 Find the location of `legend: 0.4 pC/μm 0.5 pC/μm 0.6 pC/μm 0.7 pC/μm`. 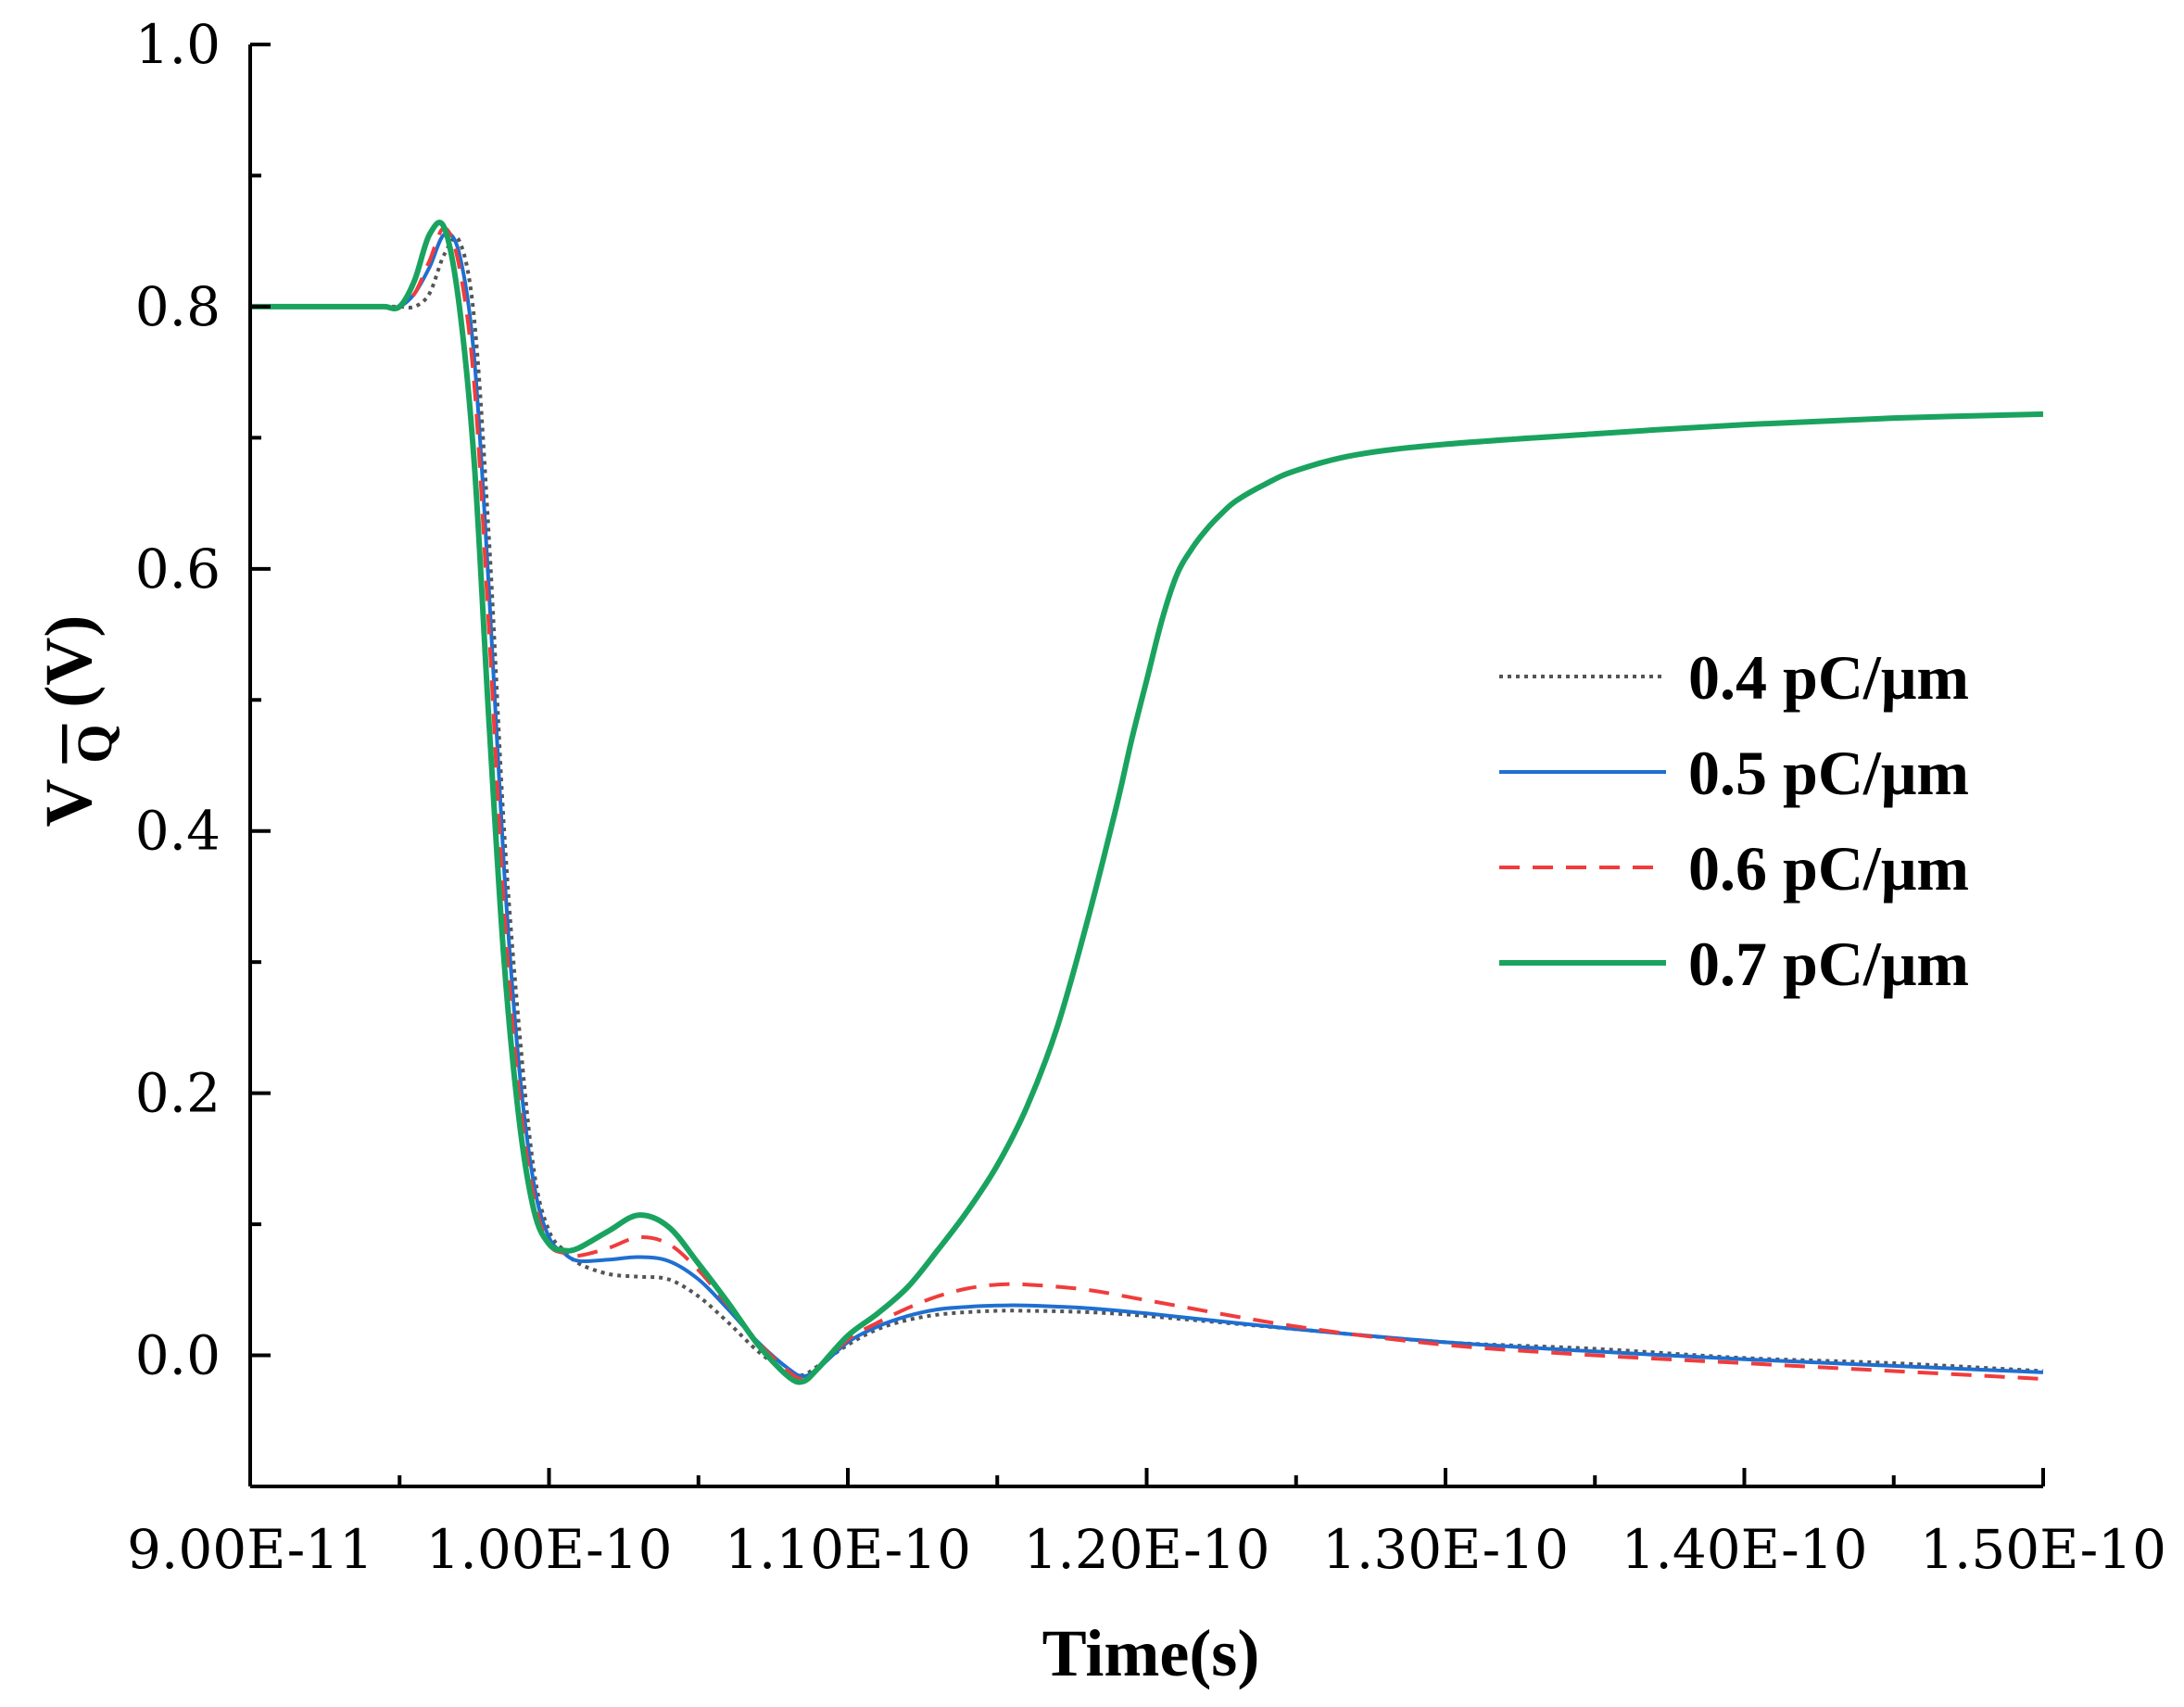

legend: 0.4 pC/μm 0.5 pC/μm 0.6 pC/μm 0.7 pC/μm is located at coordinates (1734, 820).